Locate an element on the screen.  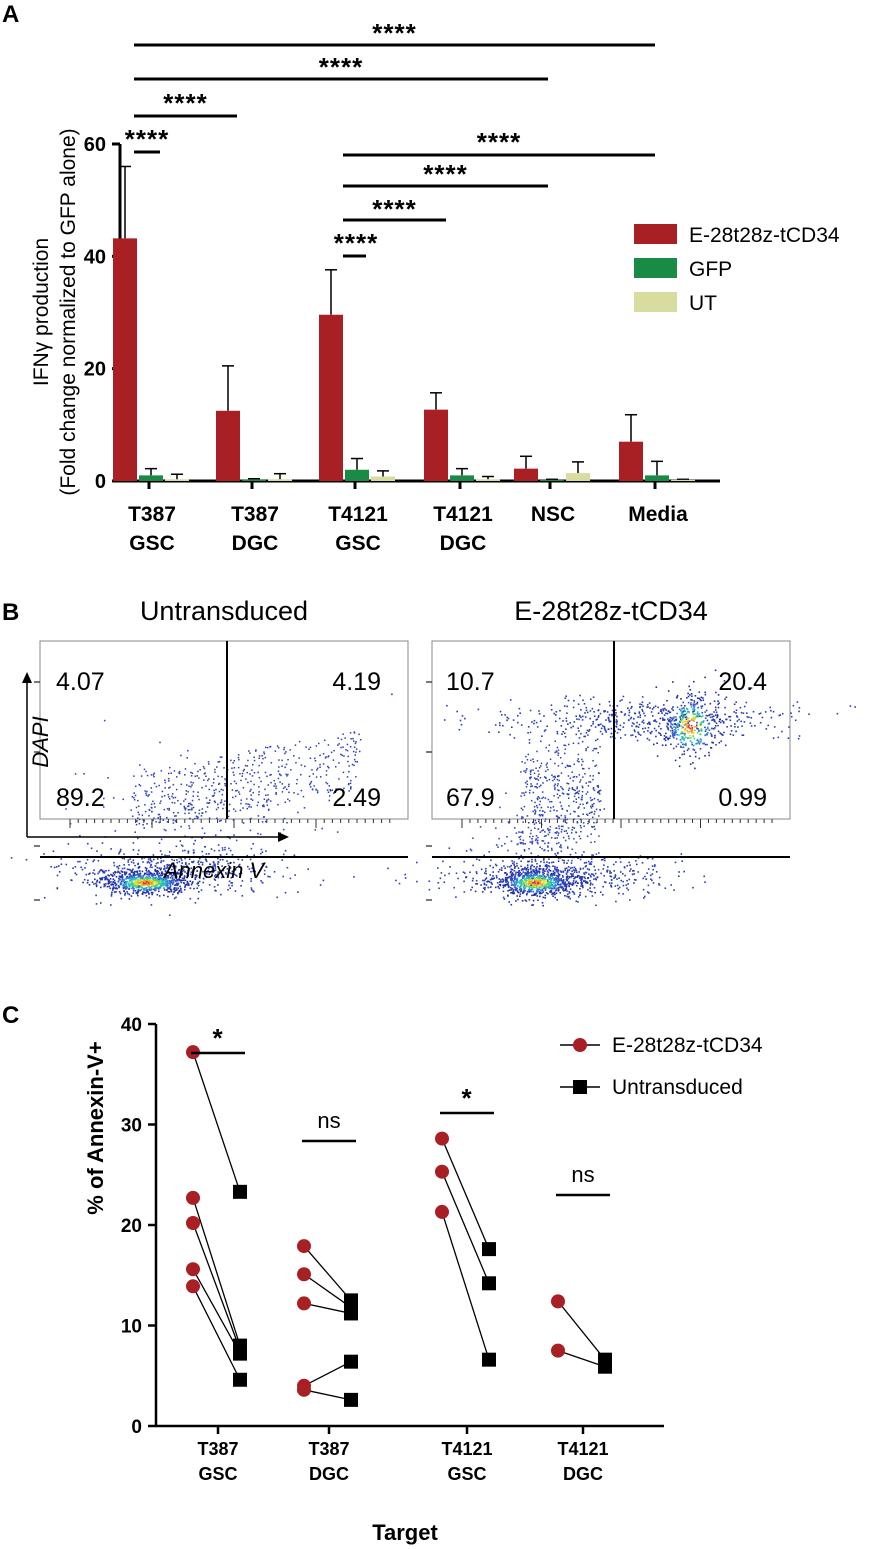
a-ylabel-line2: (Fold change normalized to GFP alone) is located at coordinates (68, 311).